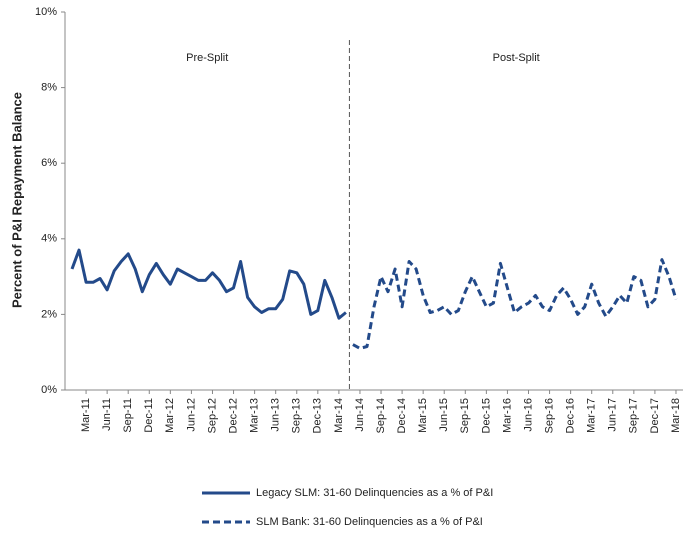 The image size is (691, 540). What do you see at coordinates (170, 415) in the screenshot?
I see `x-tick-label: Mar-12` at bounding box center [170, 415].